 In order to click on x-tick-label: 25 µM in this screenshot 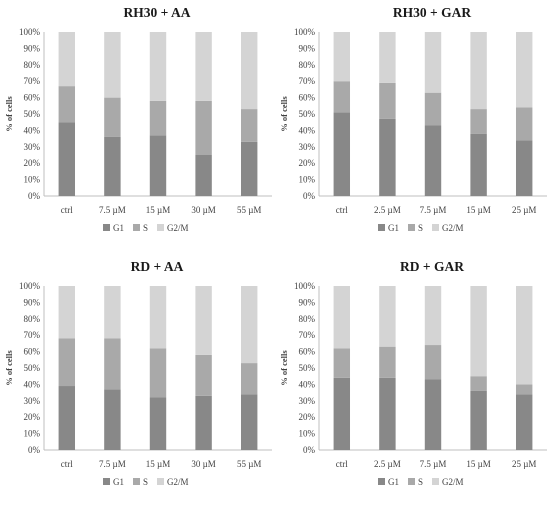, I will do `click(524, 464)`.